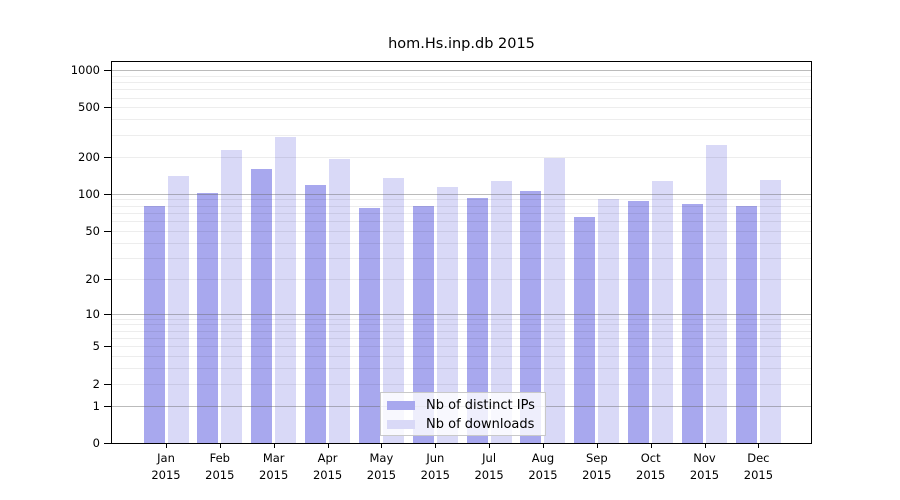 This screenshot has height=500, width=900. Describe the element at coordinates (480, 424) in the screenshot. I see `legend-label-downloads: Nb of downloads` at that location.